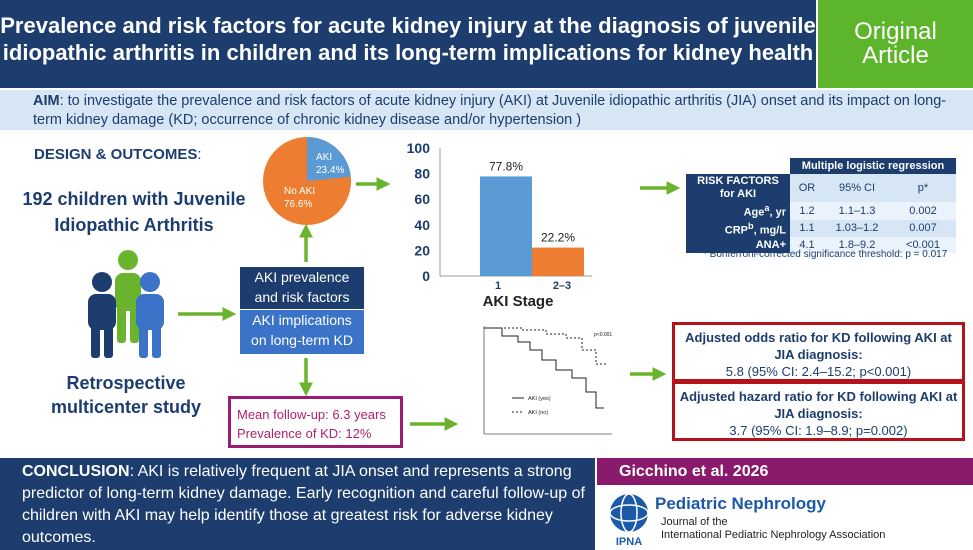 The height and width of the screenshot is (550, 973). Describe the element at coordinates (422, 174) in the screenshot. I see `bar-y-tick-label: 80` at that location.